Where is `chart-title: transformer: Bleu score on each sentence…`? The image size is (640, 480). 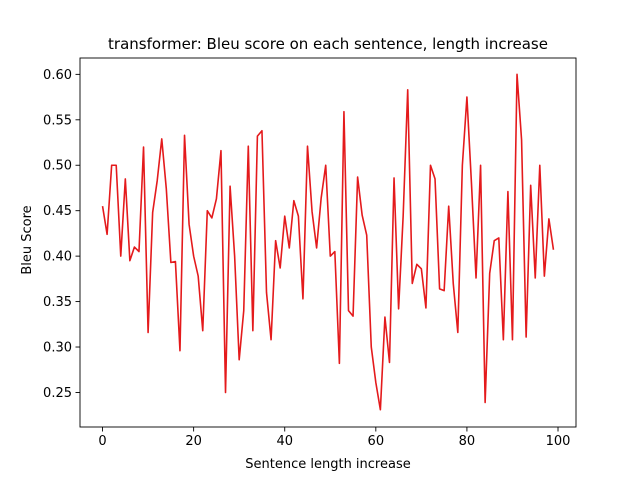 chart-title: transformer: Bleu score on each sentence… is located at coordinates (328, 44).